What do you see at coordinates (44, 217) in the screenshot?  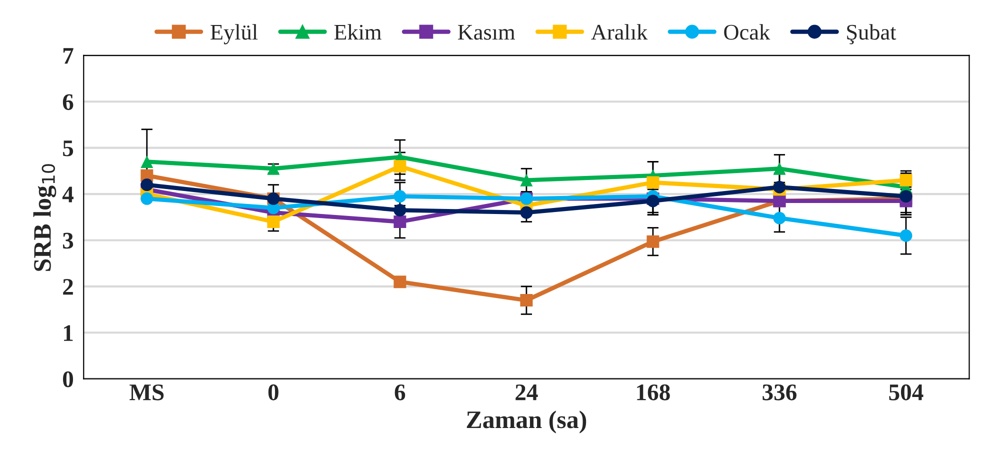 I see `y-axis-title: SRB log$_{10}$` at bounding box center [44, 217].